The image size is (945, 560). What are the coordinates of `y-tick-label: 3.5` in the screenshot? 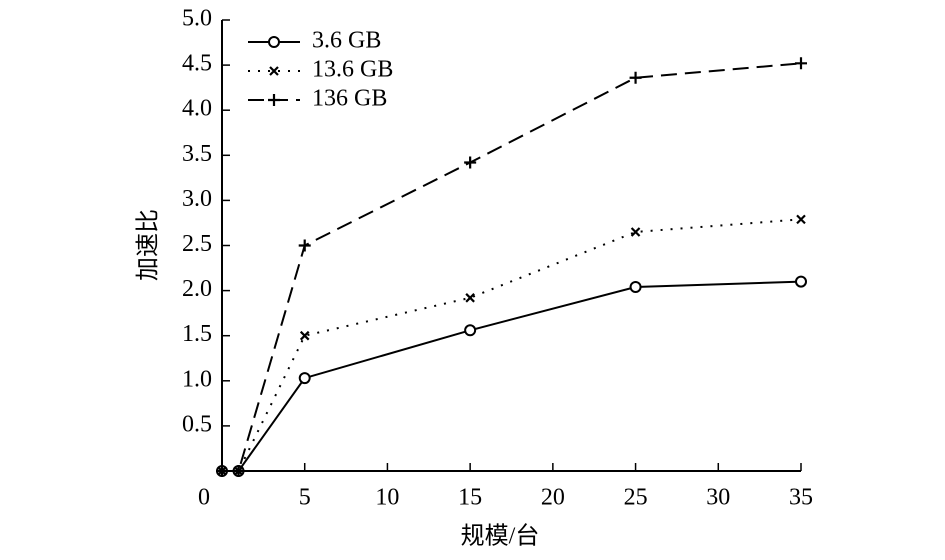 It's located at (197, 154).